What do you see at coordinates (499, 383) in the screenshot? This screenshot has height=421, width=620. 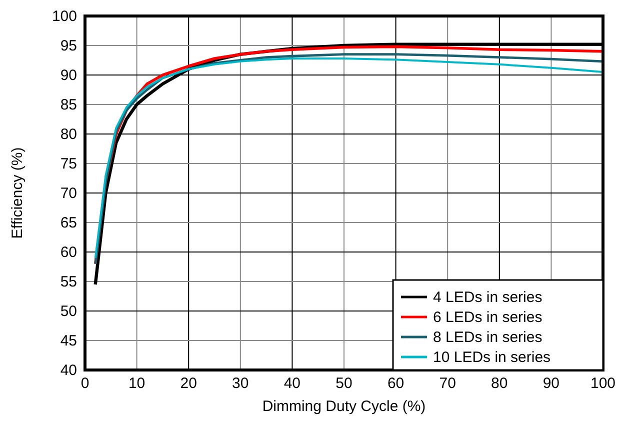 I see `x-tick-label: 80` at bounding box center [499, 383].